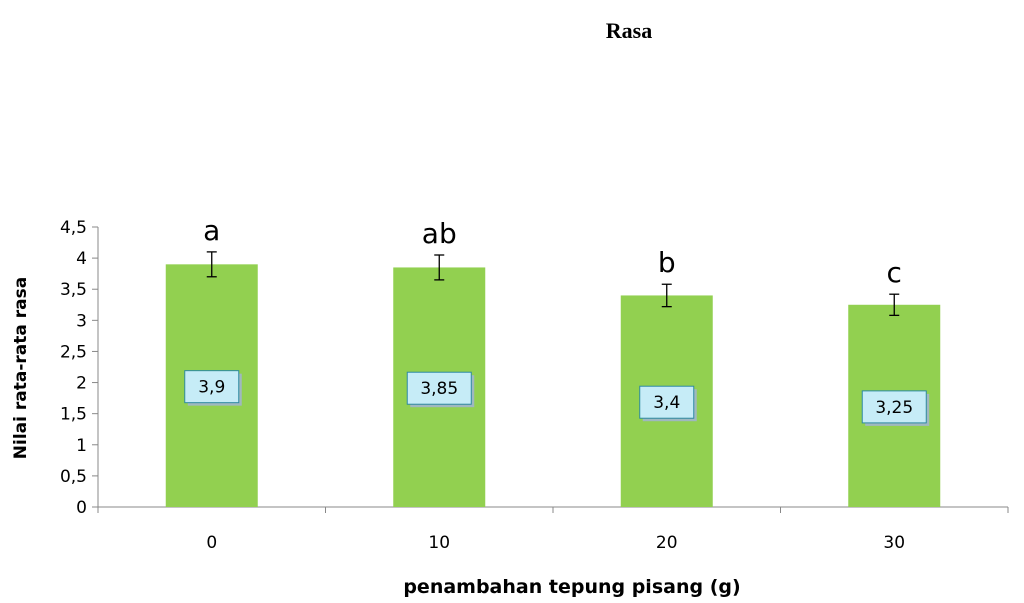 The image size is (1024, 603). I want to click on x-tick-label: 30, so click(894, 543).